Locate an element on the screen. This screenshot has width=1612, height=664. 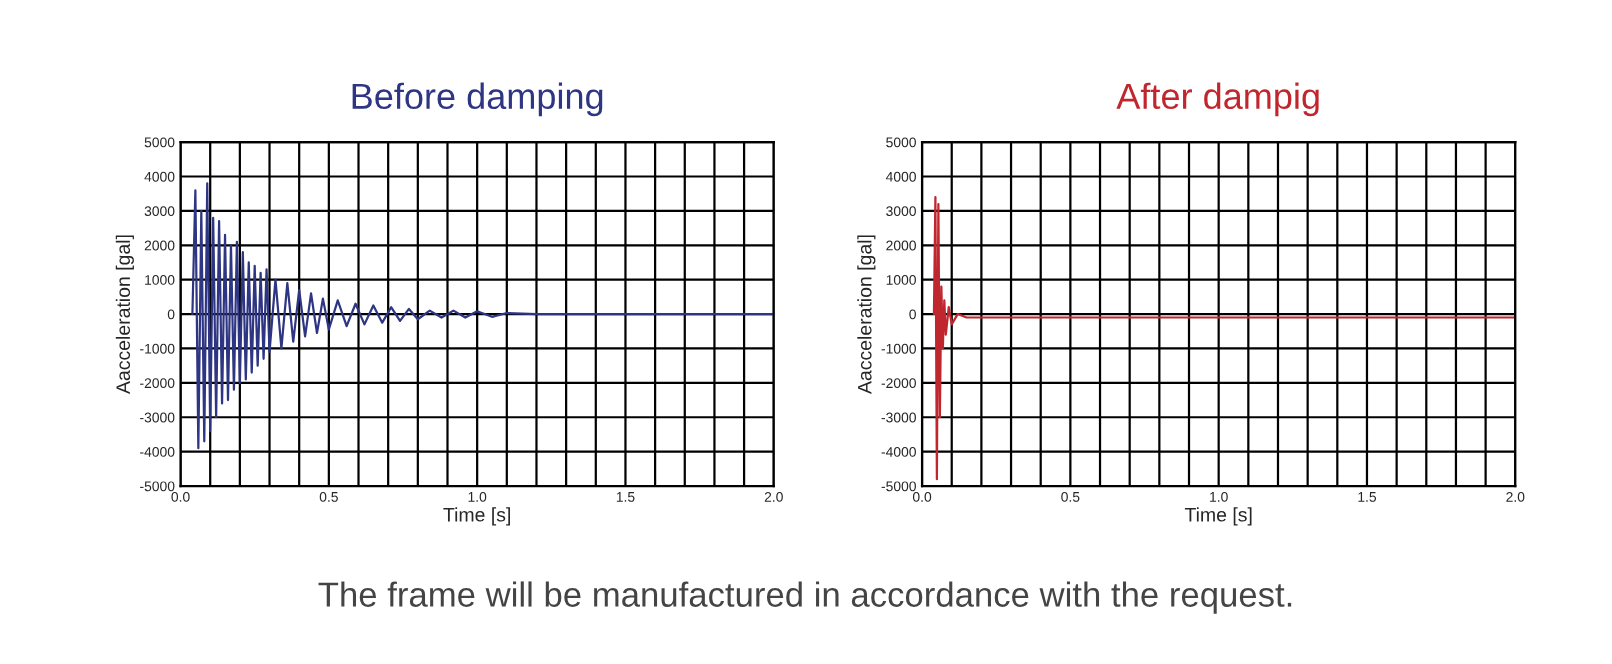
line-series is located at coordinates (482, 316).